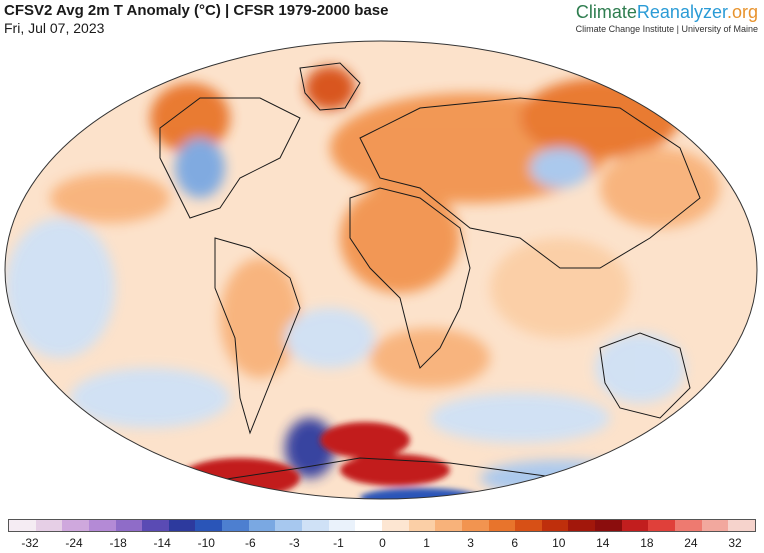  Describe the element at coordinates (118, 543) in the screenshot. I see `colorbar-tick-label: -18` at that location.